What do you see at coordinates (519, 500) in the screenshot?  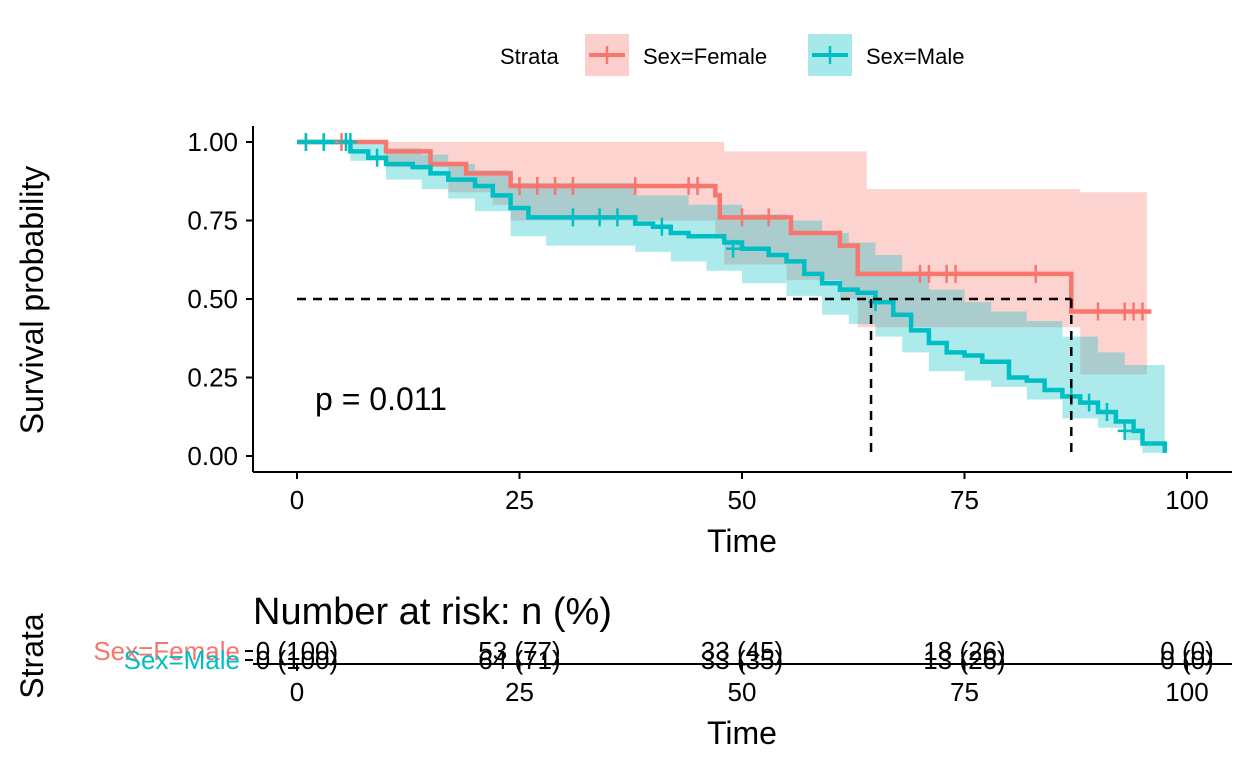 I see `x-tick-label-1: 25` at bounding box center [519, 500].